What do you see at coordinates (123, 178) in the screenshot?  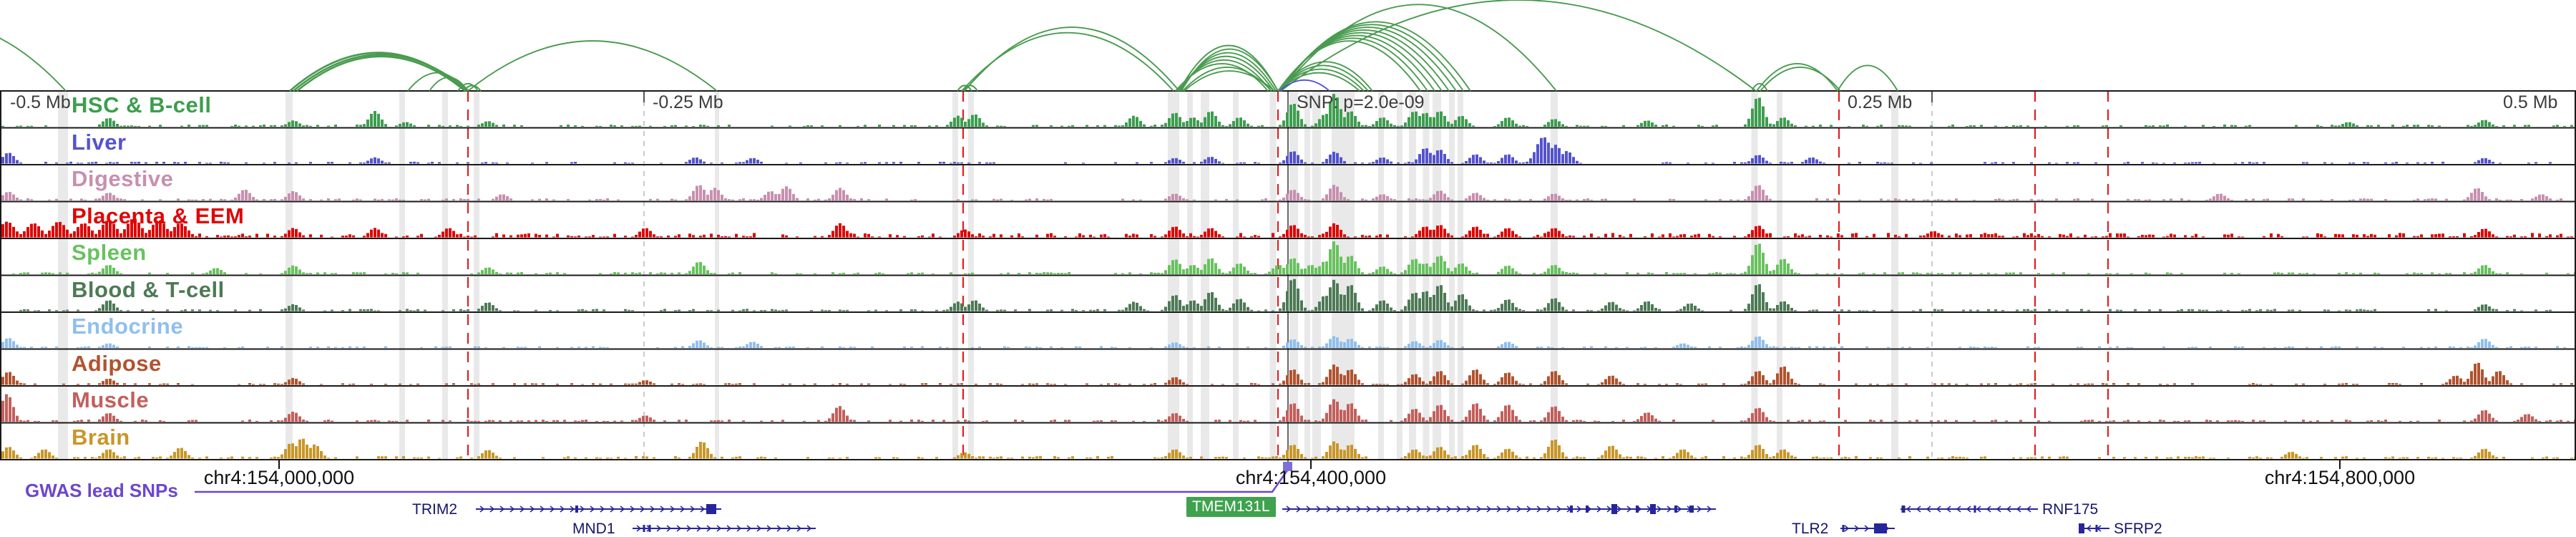 I see `track-label-digestive: Digestive` at bounding box center [123, 178].